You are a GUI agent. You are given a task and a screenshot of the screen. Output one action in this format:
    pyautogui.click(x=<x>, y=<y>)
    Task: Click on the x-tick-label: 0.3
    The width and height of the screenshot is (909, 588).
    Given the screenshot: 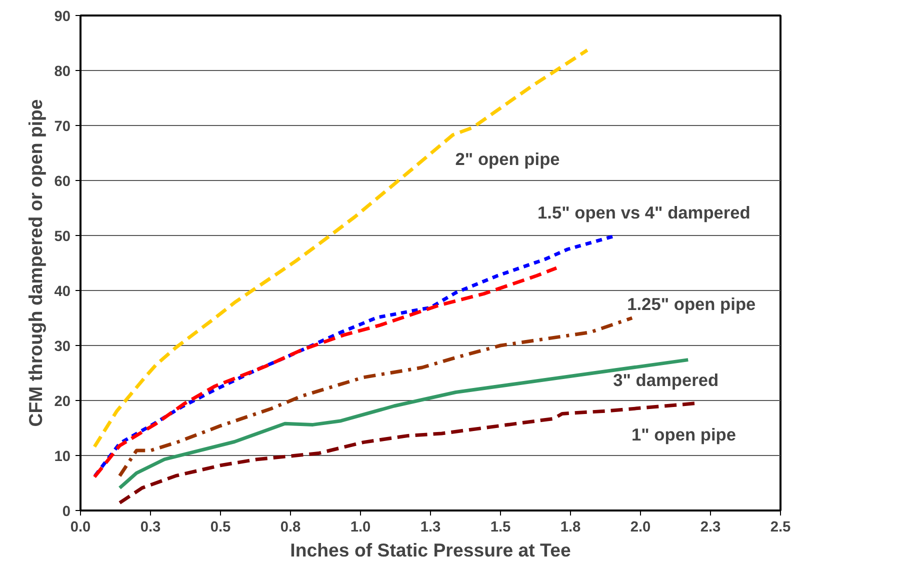 What is the action you would take?
    pyautogui.click(x=150, y=528)
    